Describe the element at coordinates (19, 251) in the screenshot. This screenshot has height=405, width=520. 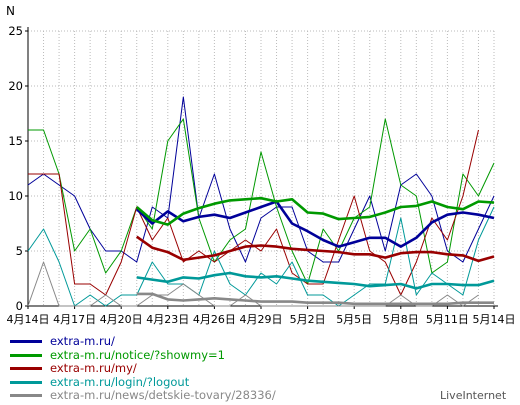
I see `y-tick-label: 5` at that location.